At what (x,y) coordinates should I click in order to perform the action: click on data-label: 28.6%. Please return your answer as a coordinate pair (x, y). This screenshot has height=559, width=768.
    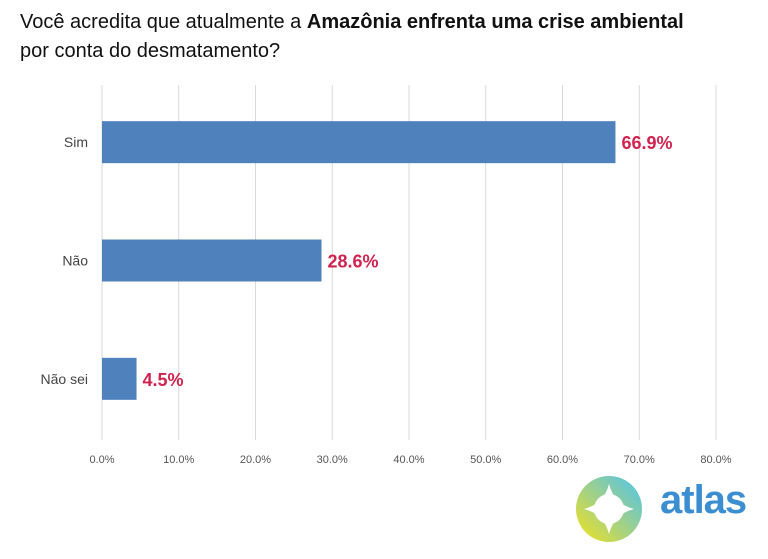
    Looking at the image, I should click on (353, 262).